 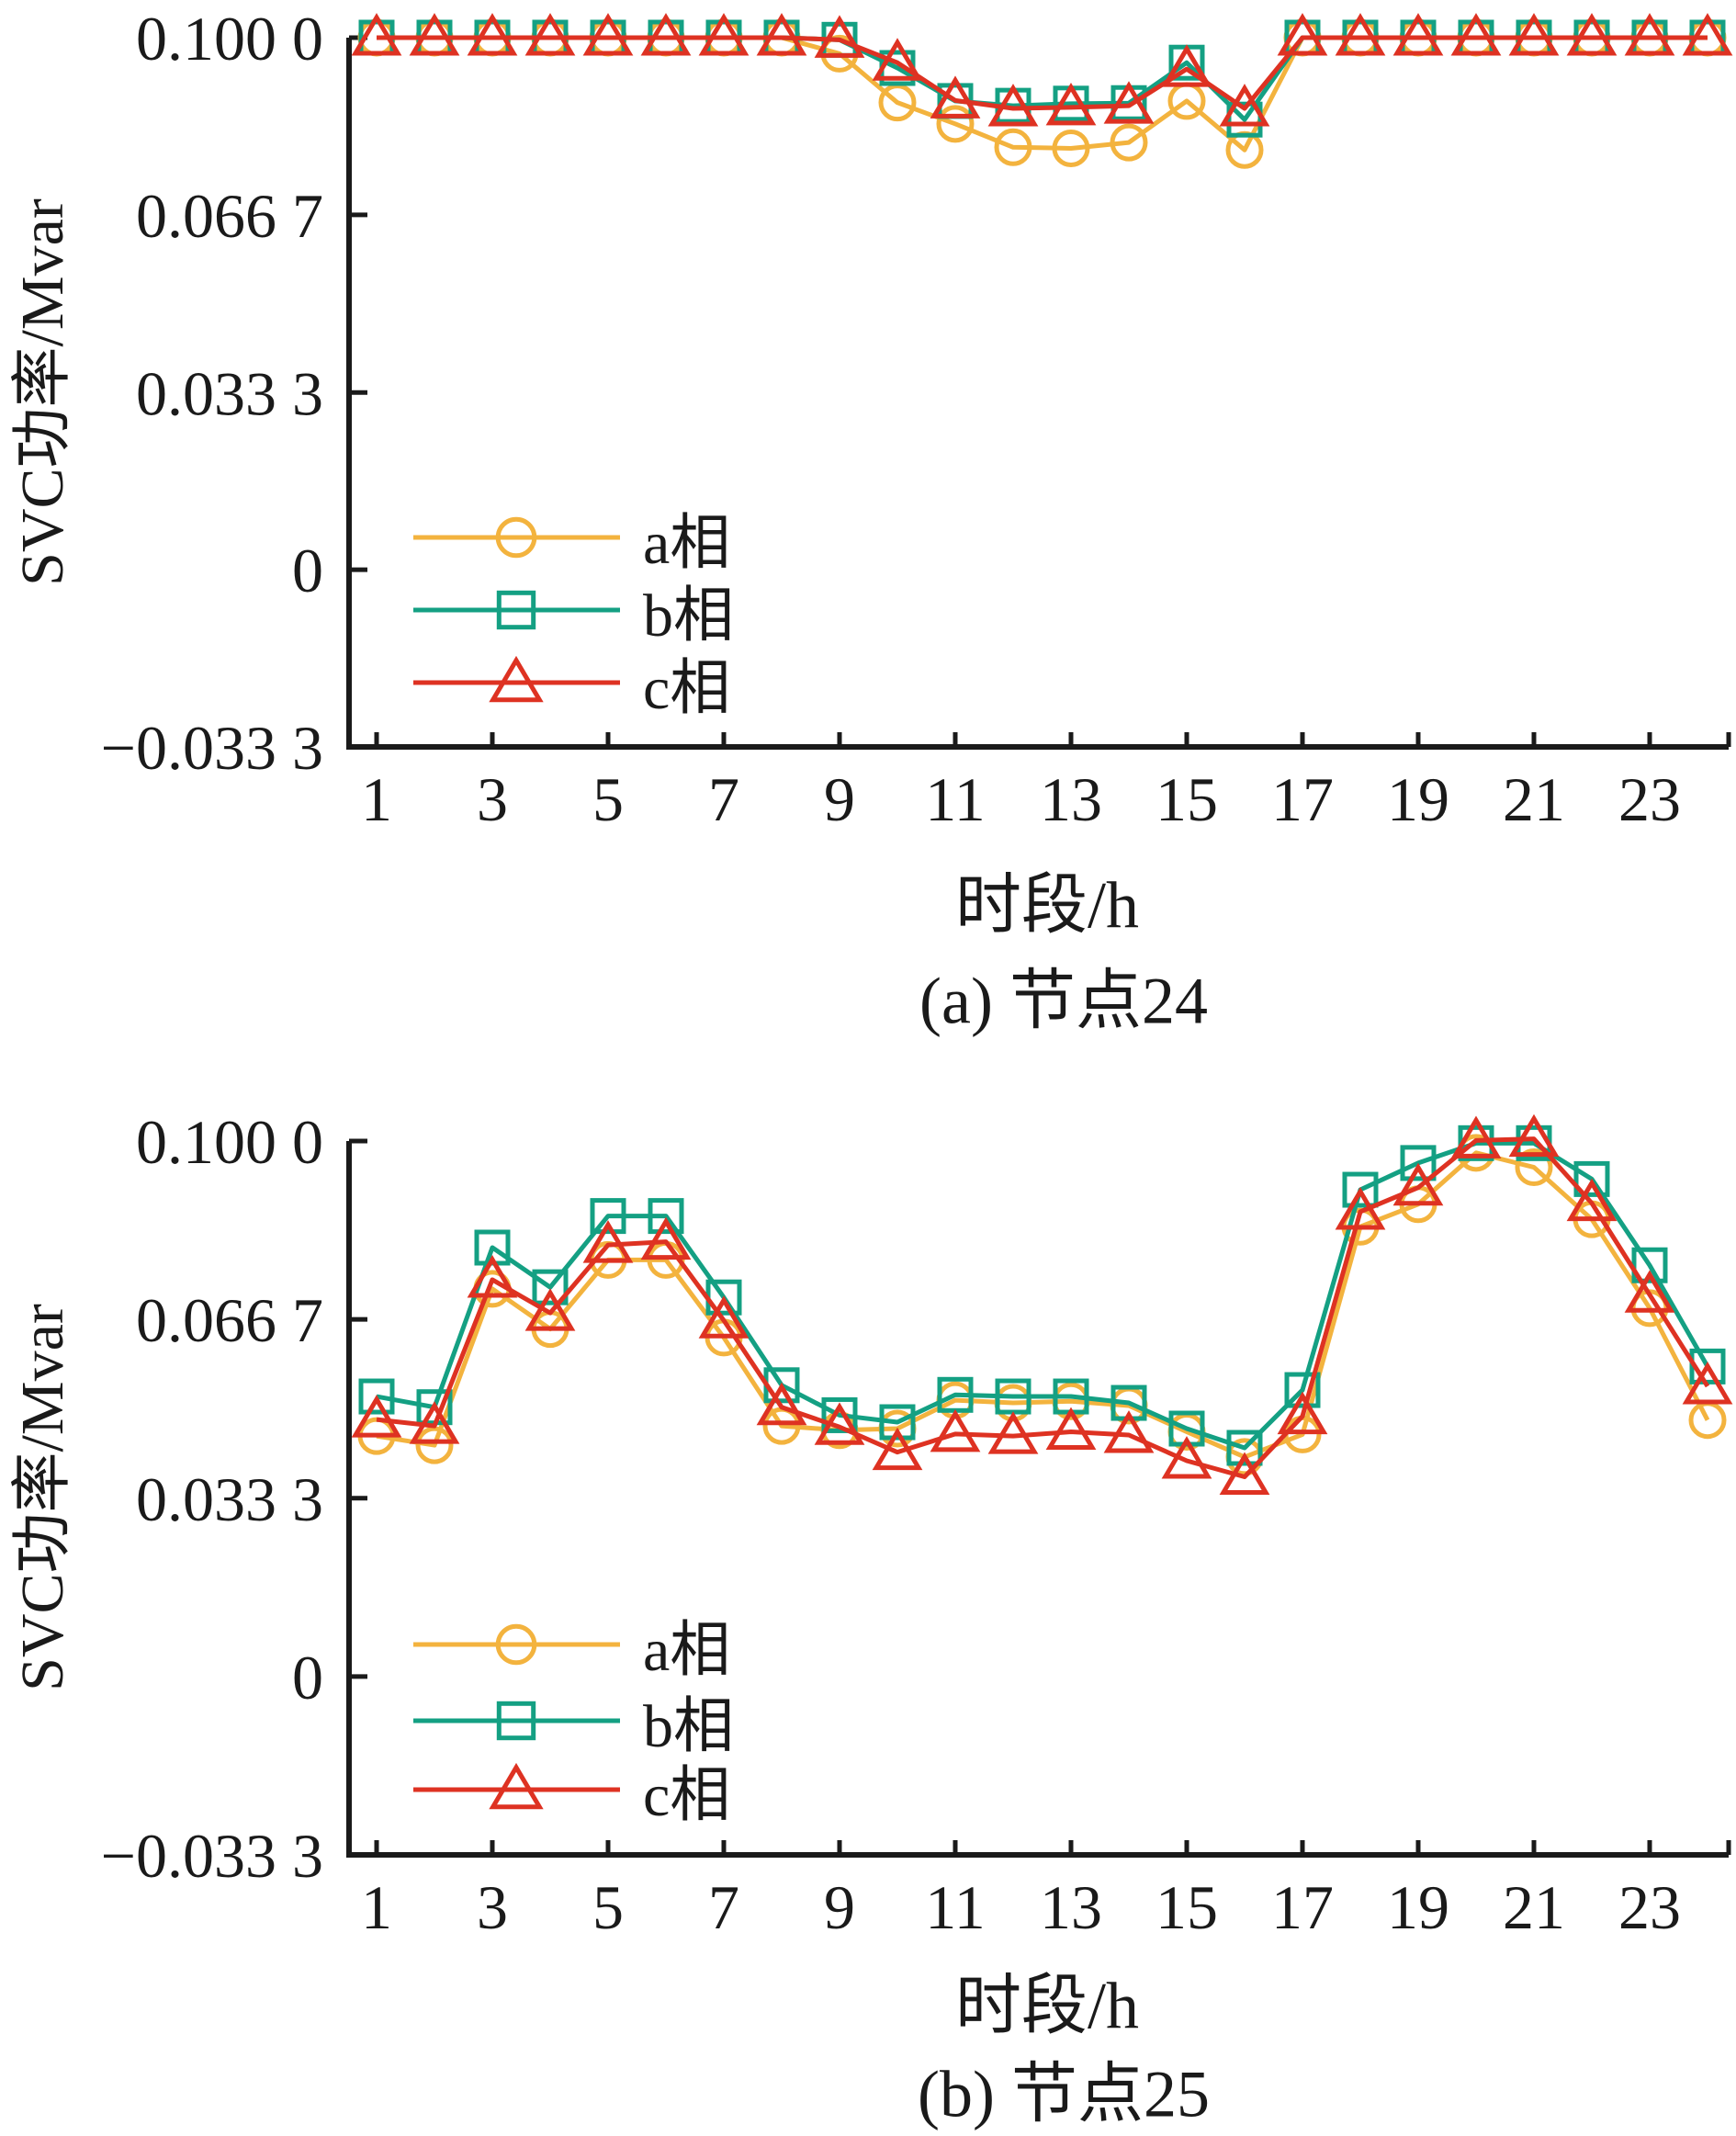 What do you see at coordinates (42, 392) in the screenshot?
I see `y-axis-title-chart-a: SVC功率/Mvar` at bounding box center [42, 392].